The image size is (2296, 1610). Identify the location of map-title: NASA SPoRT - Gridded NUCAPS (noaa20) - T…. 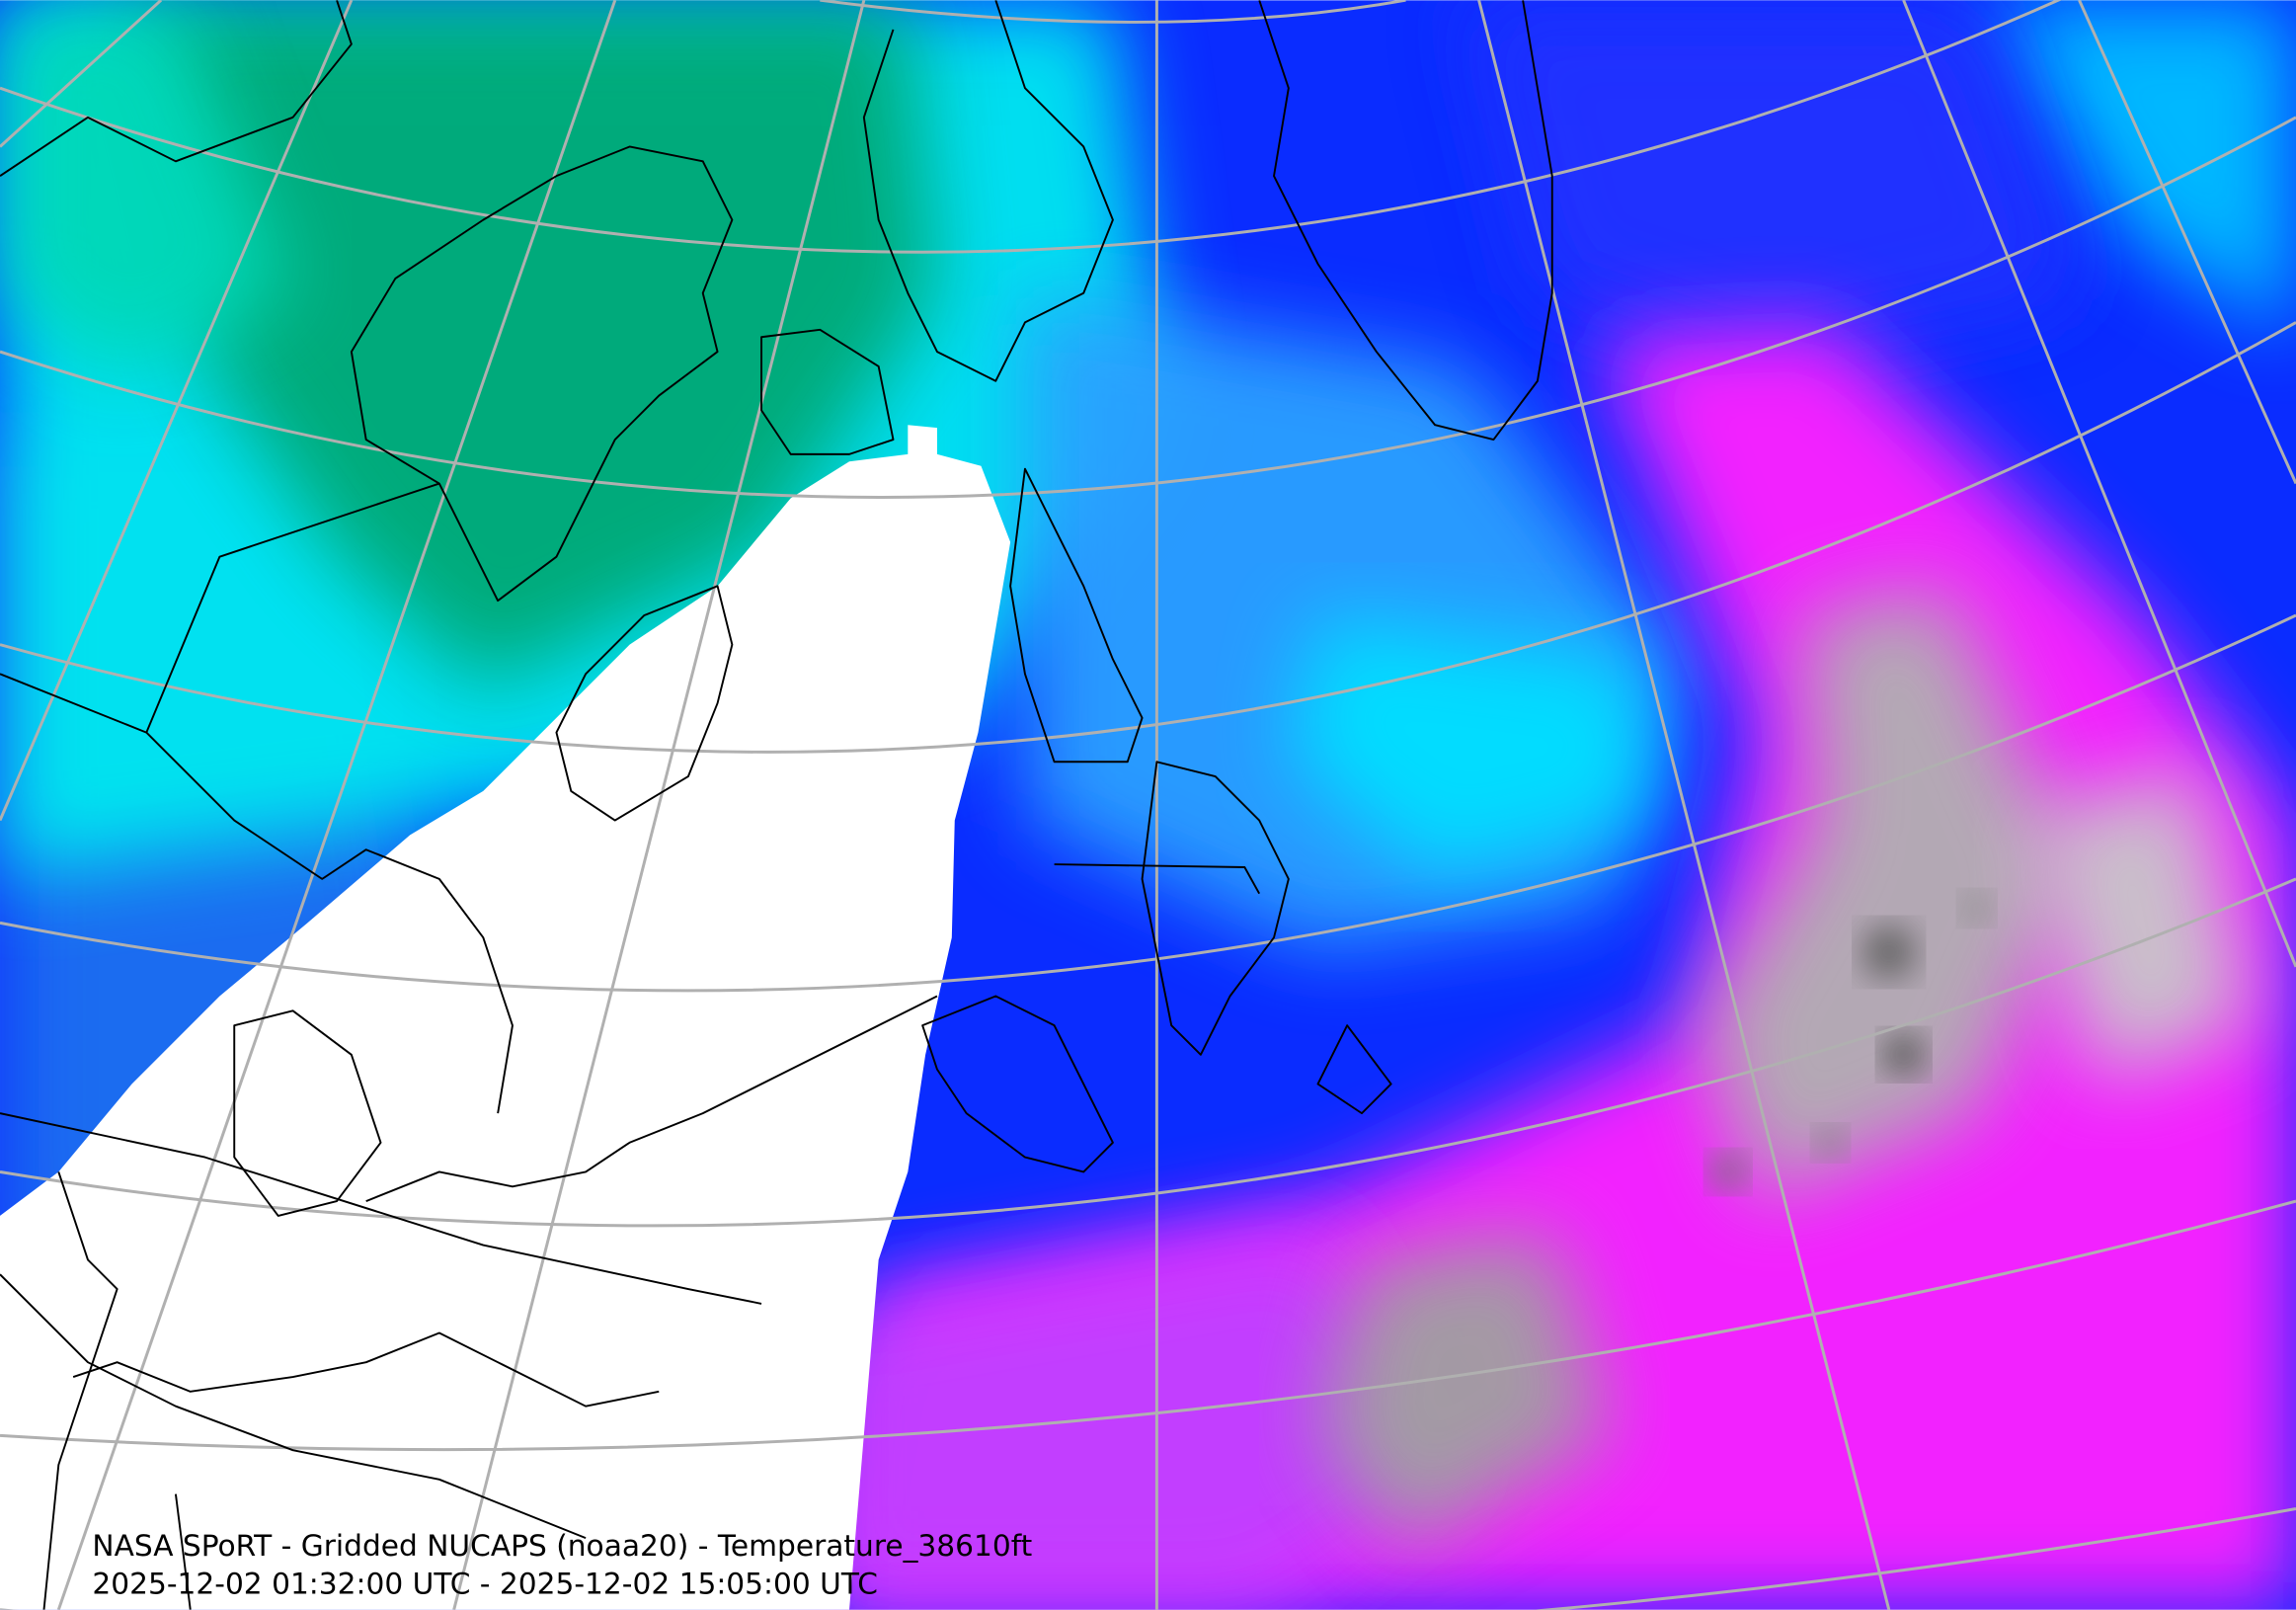
(562, 1545).